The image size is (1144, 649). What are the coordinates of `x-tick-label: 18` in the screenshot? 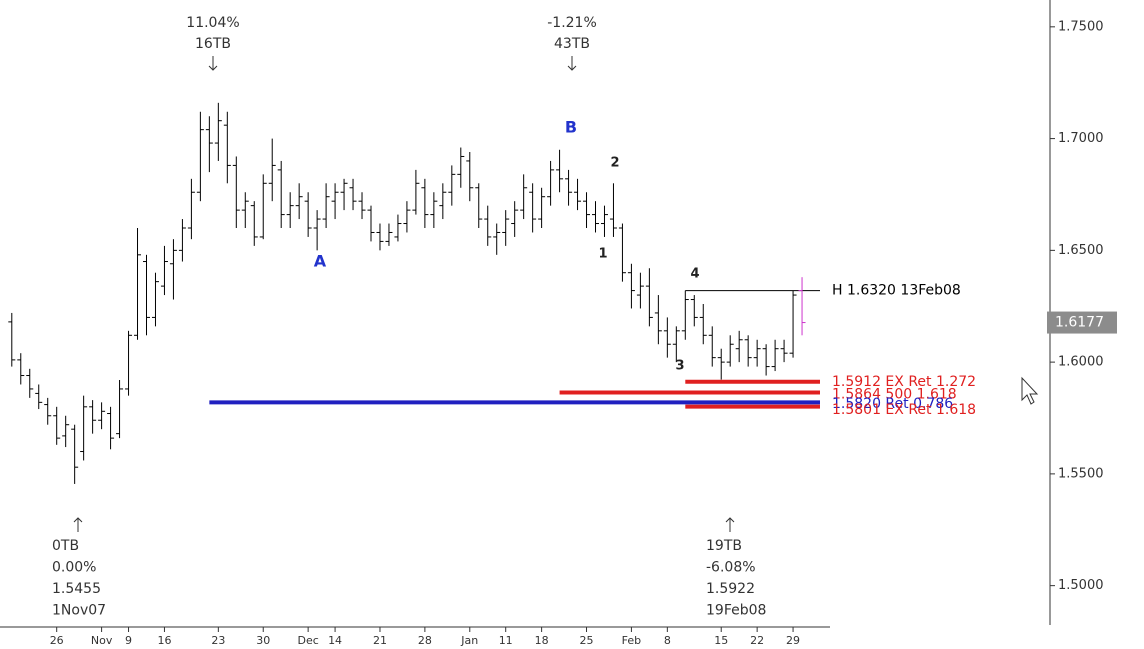 It's located at (542, 640).